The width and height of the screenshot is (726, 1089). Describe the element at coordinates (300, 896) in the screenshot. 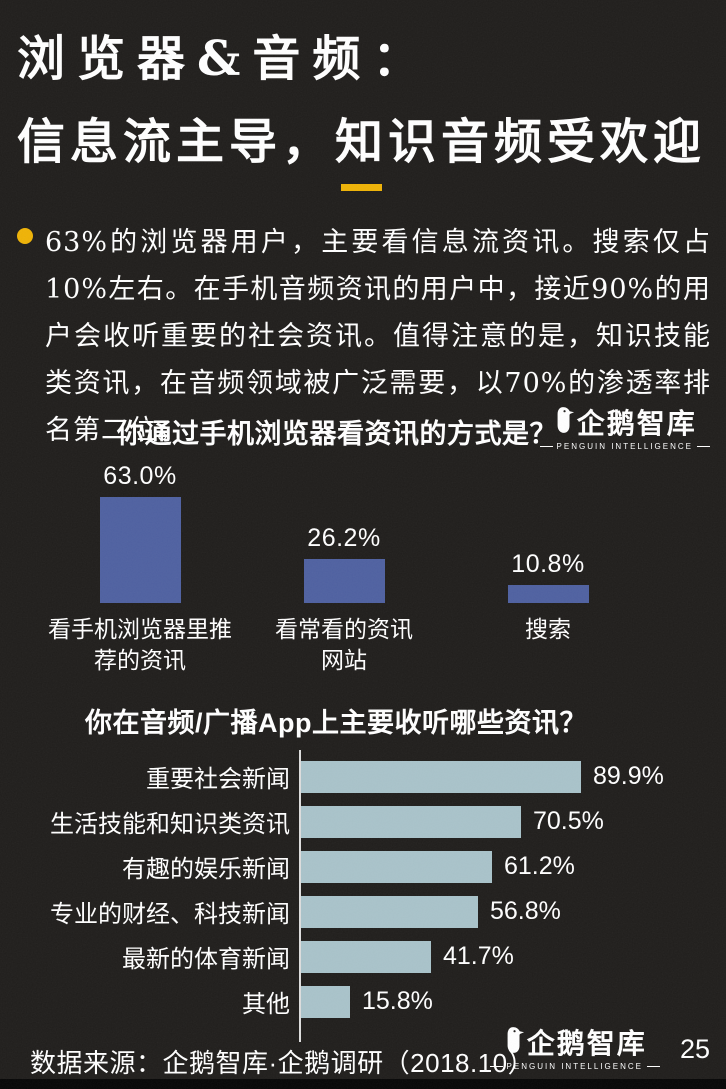

I see `audio-chart-axis-line` at that location.